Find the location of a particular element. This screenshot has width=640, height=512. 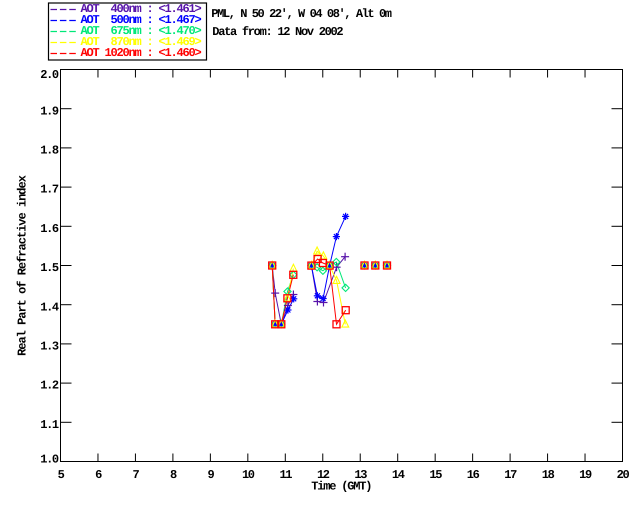

svg-text: 7 is located at coordinates (135, 475).